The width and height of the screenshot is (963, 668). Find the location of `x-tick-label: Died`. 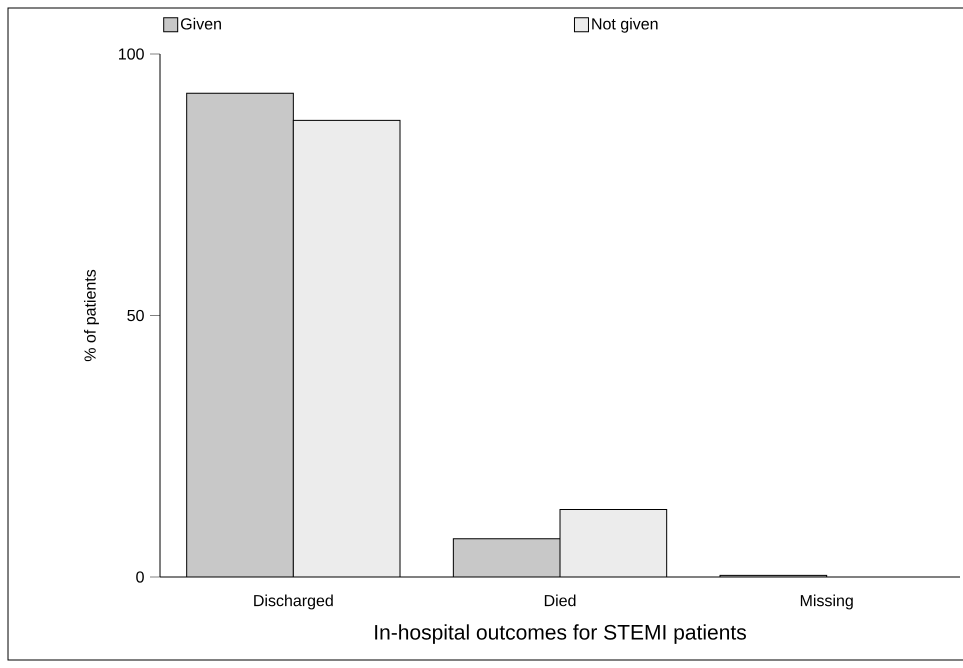

x-tick-label: Died is located at coordinates (560, 600).